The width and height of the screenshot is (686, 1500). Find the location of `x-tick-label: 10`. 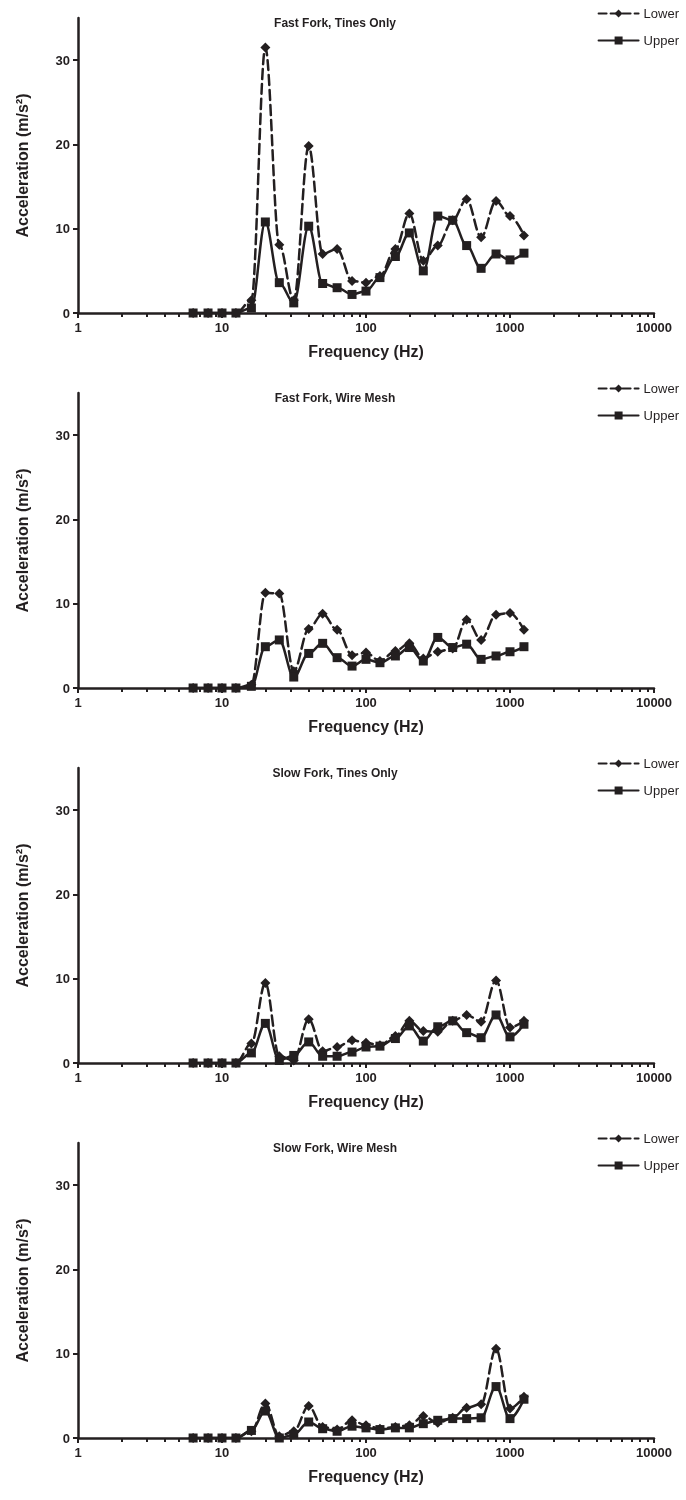

x-tick-label: 10 is located at coordinates (222, 1077).